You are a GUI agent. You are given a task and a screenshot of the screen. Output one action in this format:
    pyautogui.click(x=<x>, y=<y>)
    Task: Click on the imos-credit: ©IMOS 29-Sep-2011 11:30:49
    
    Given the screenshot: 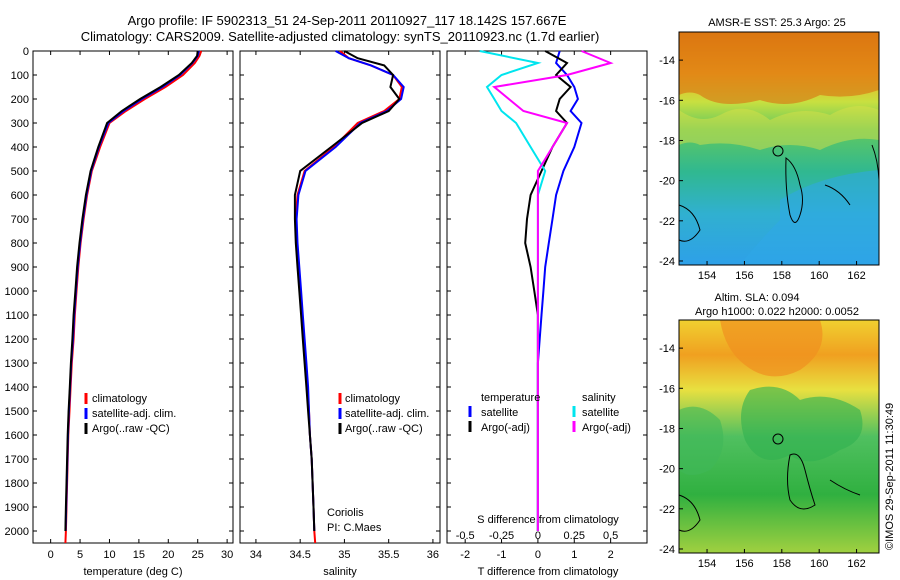 What is the action you would take?
    pyautogui.click(x=890, y=476)
    